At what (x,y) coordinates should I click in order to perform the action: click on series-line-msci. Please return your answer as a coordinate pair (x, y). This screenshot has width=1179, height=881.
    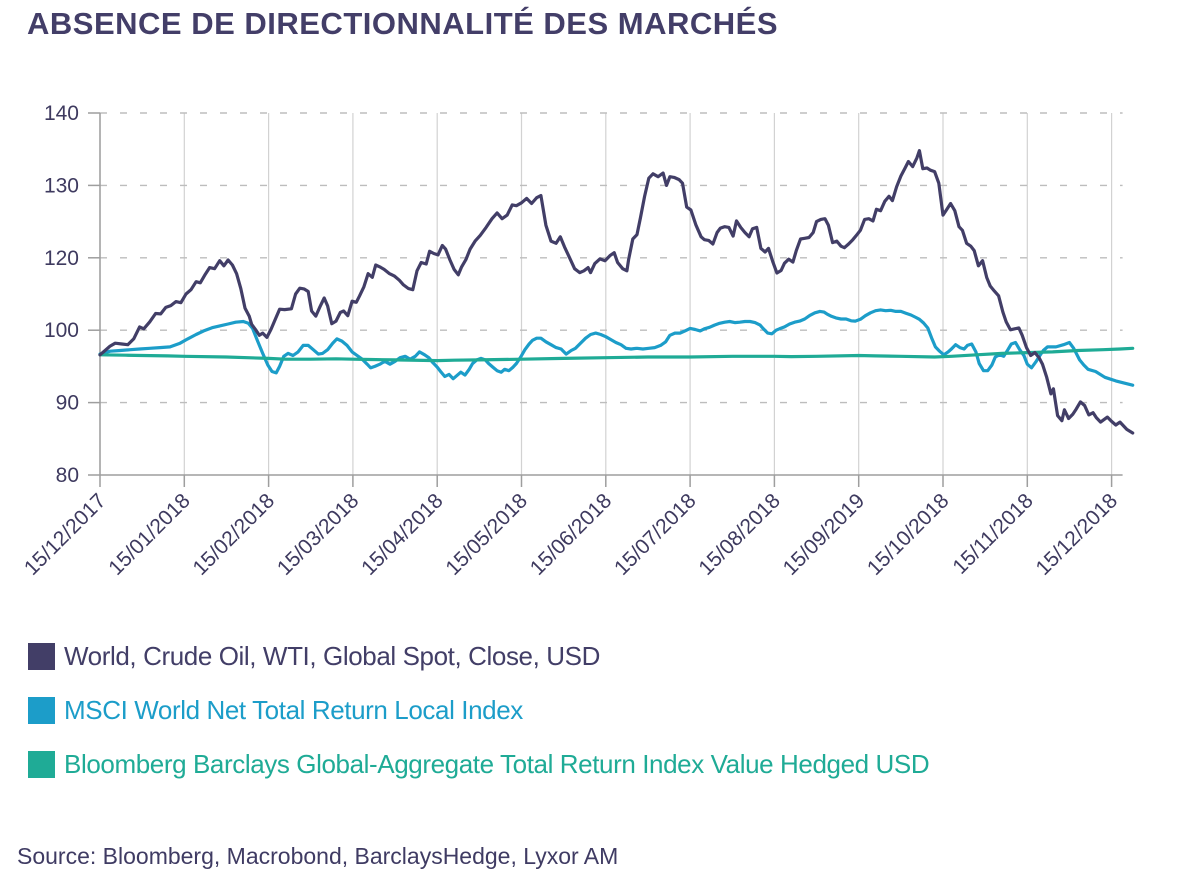
    Looking at the image, I should click on (616, 347).